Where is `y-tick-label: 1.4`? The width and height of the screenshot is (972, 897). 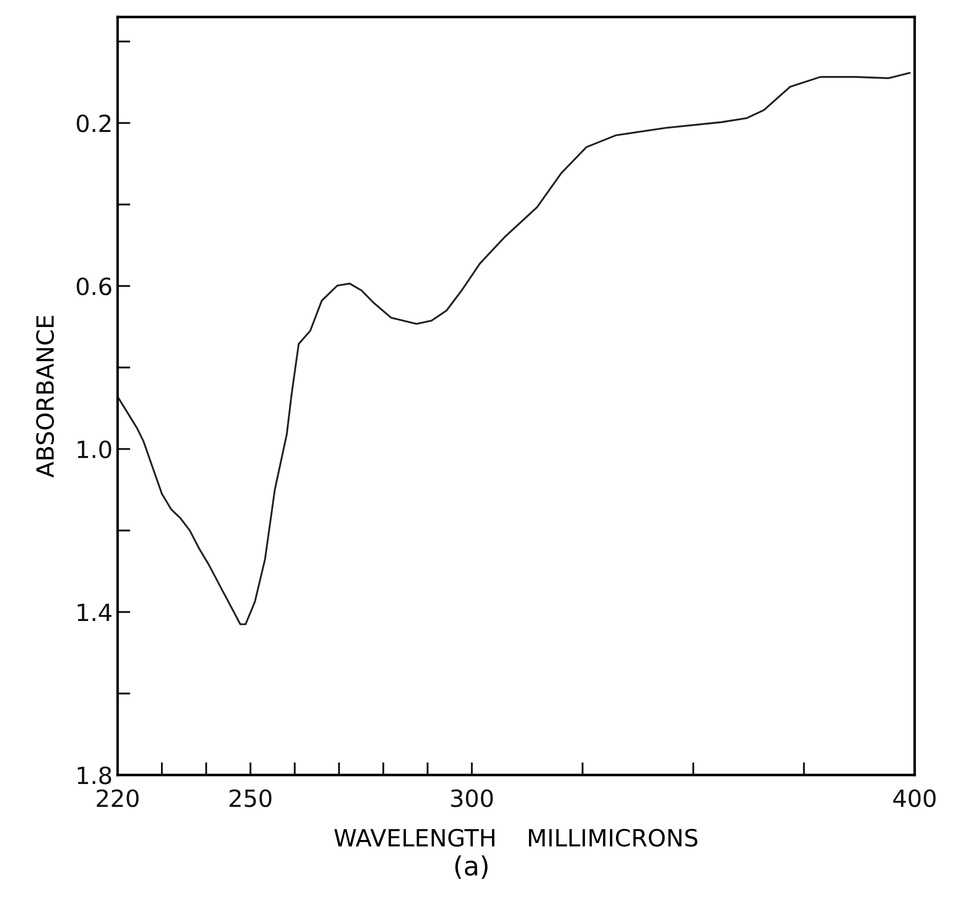
y-tick-label: 1.4 is located at coordinates (95, 612).